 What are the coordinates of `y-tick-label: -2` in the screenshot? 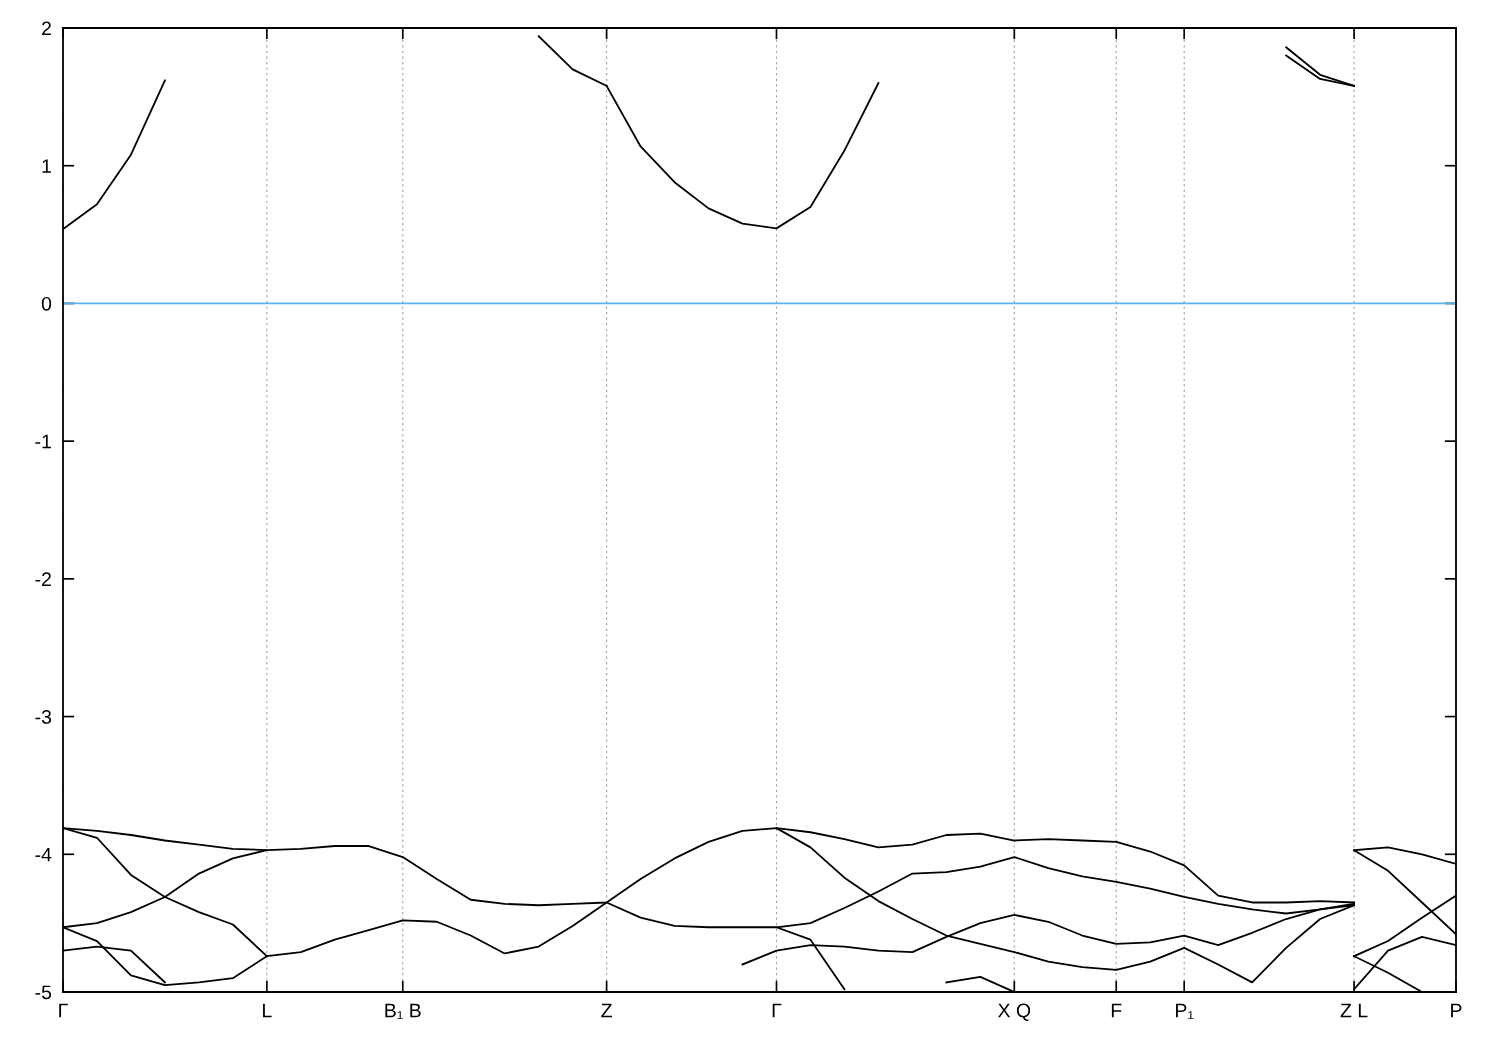 It's located at (43, 579).